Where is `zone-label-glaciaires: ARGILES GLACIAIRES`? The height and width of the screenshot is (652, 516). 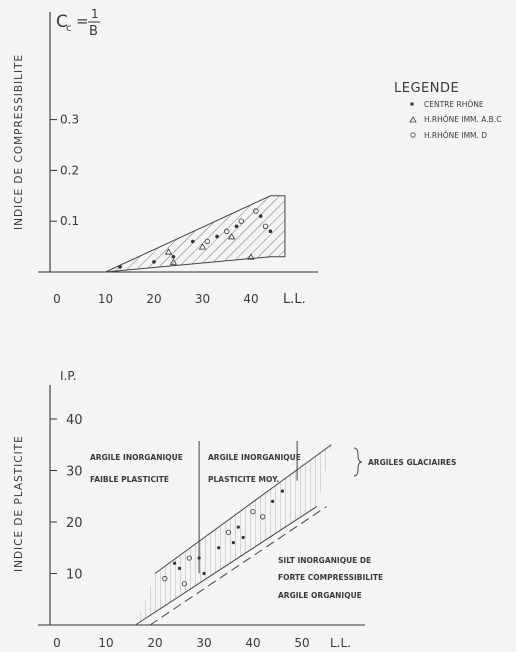 zone-label-glaciaires: ARGILES GLACIAIRES is located at coordinates (412, 462).